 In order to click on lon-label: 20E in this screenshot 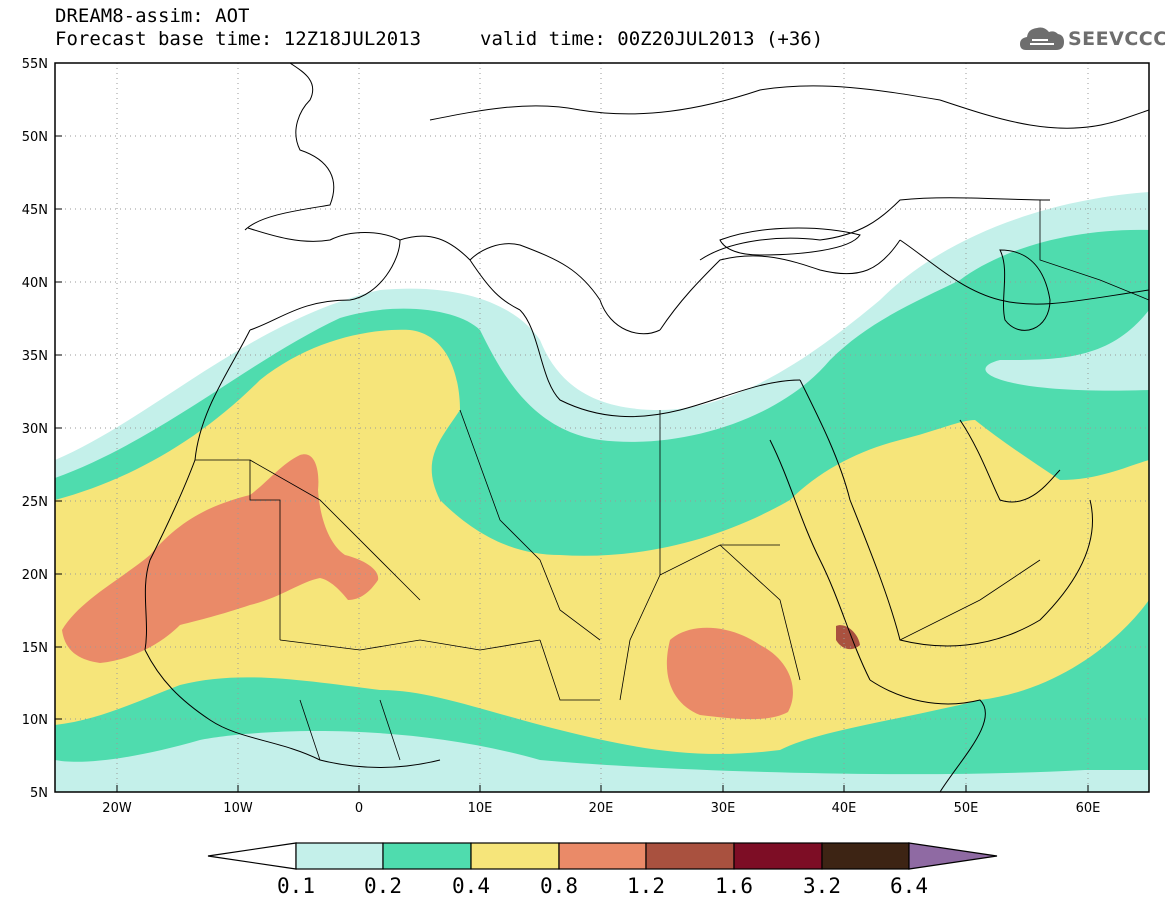, I will do `click(601, 808)`.